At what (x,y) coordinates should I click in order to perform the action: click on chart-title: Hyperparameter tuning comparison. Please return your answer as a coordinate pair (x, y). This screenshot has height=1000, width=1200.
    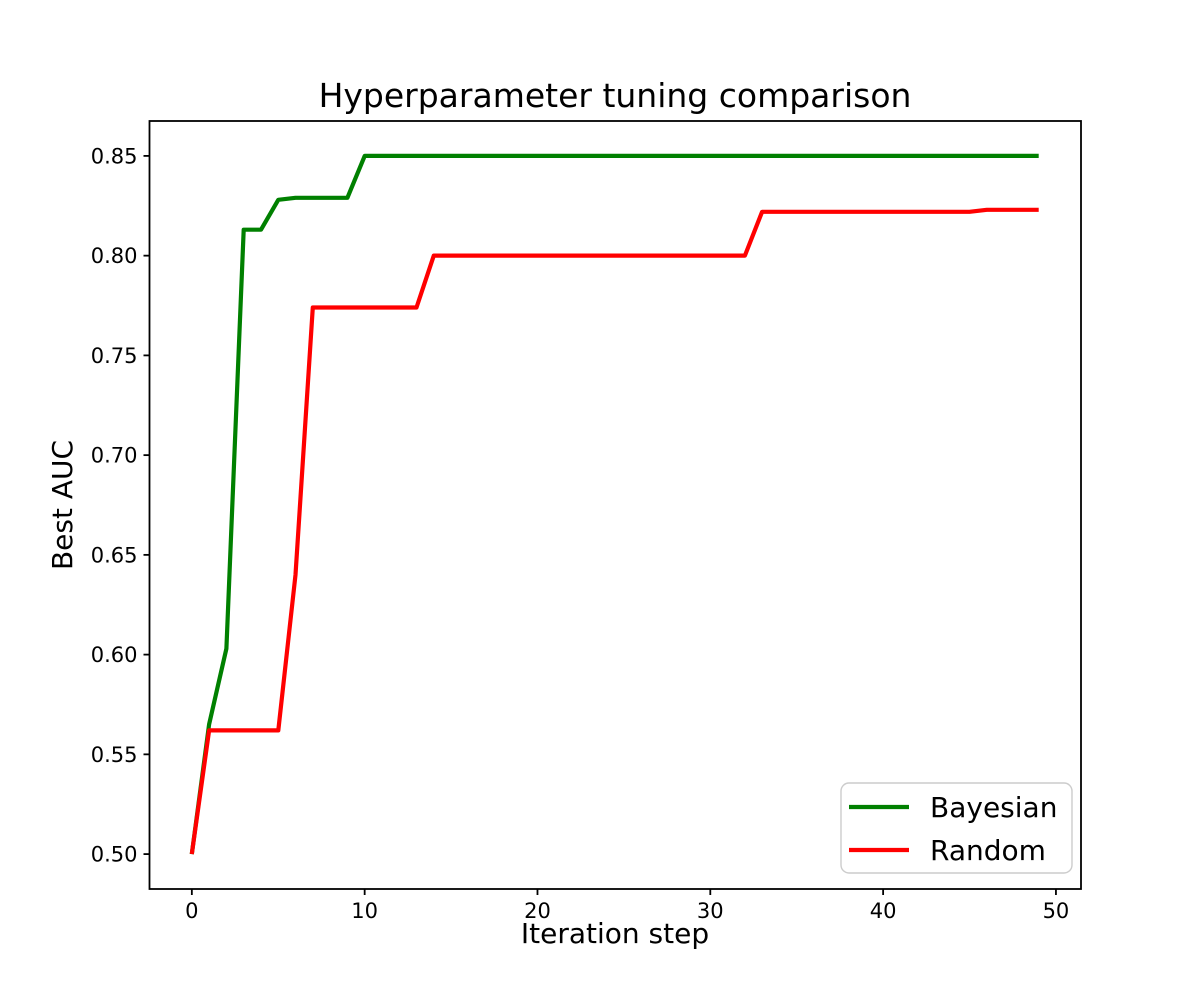
    Looking at the image, I should click on (615, 95).